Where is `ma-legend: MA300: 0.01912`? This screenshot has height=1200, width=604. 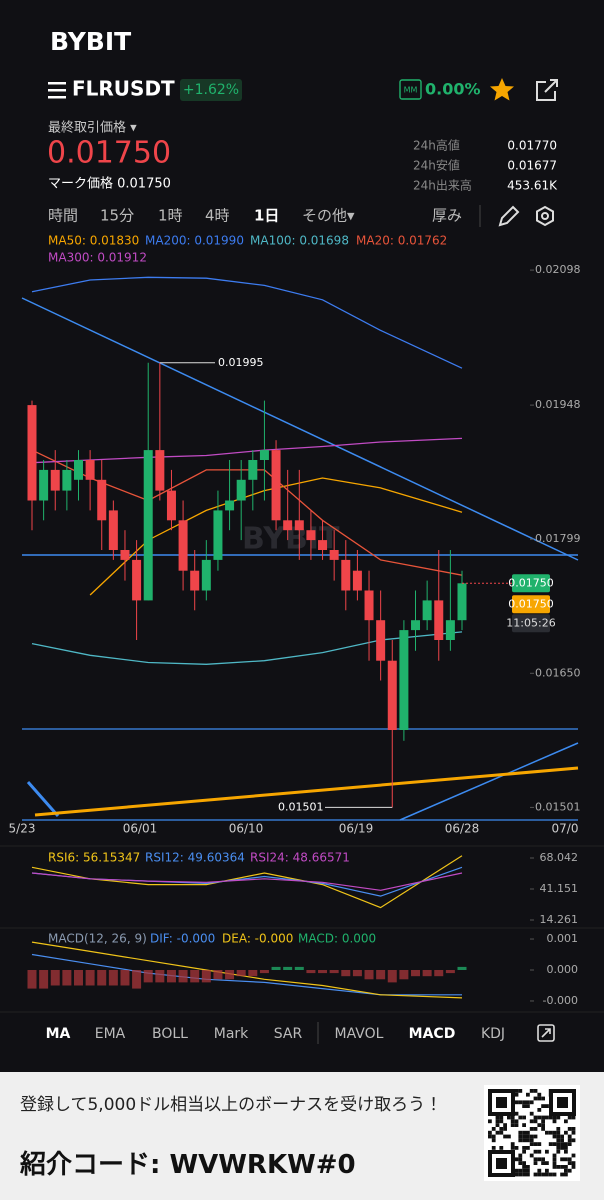 ma-legend: MA300: 0.01912 is located at coordinates (97, 258).